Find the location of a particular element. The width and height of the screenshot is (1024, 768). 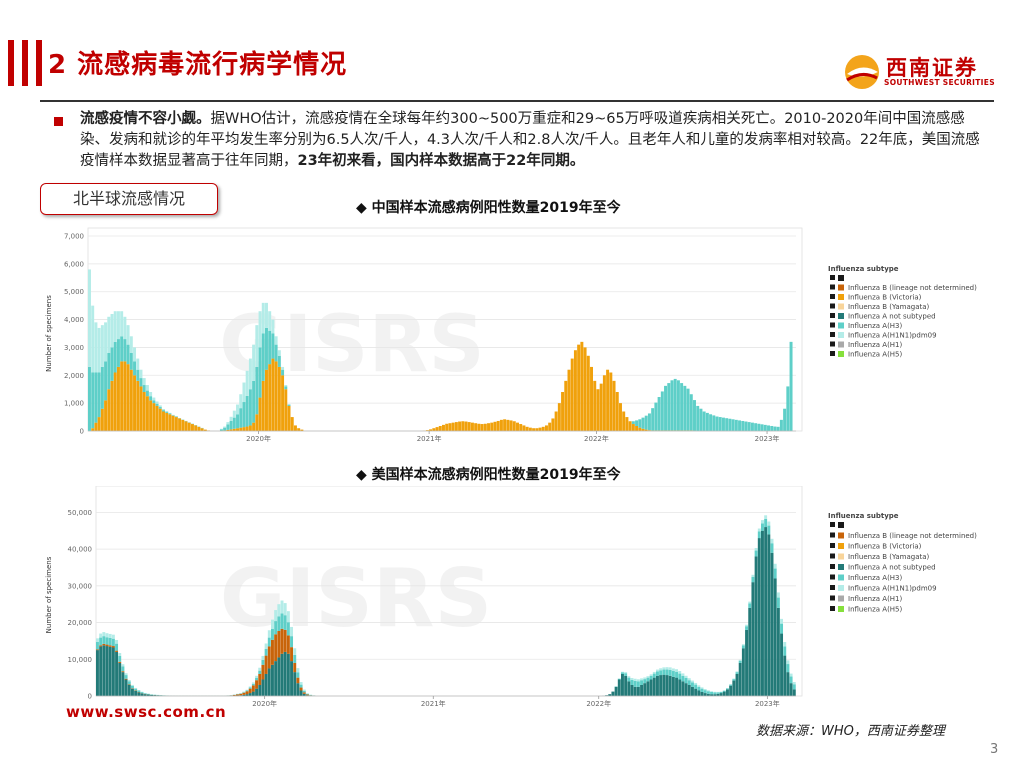

y-axis-label: Number of specimens is located at coordinates (49, 594).